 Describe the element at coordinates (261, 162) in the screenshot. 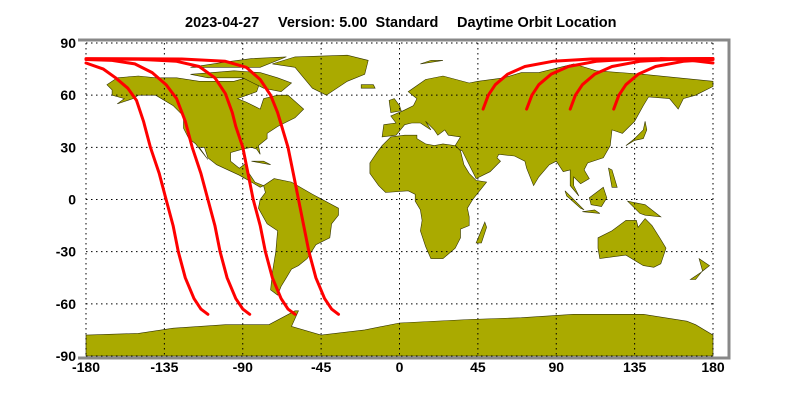

I see `landmass-cuba` at that location.